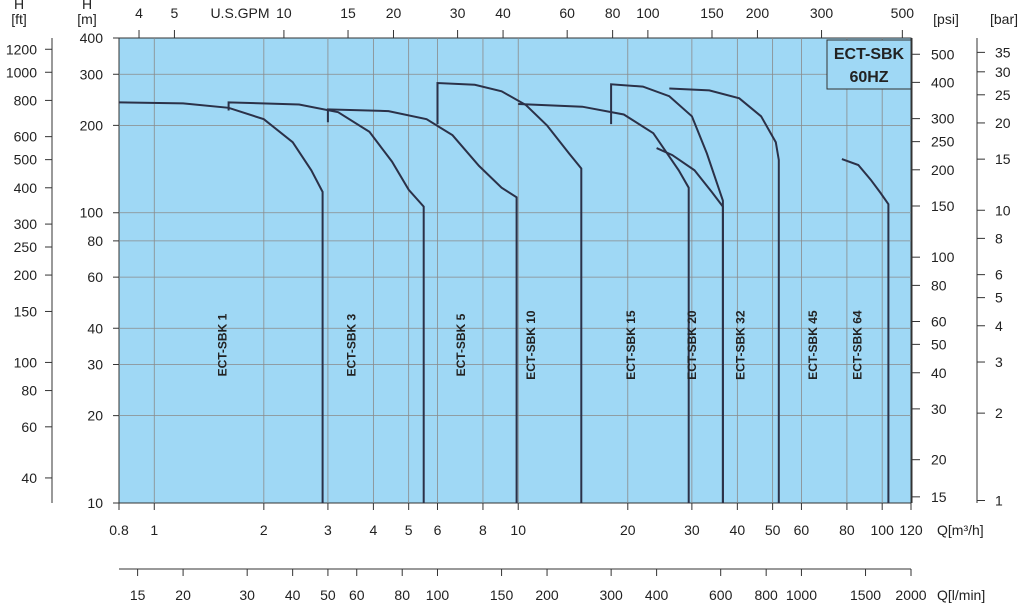 This screenshot has height=603, width=1024. Describe the element at coordinates (657, 595) in the screenshot. I see `lmin-tick-label-11: 400` at that location.